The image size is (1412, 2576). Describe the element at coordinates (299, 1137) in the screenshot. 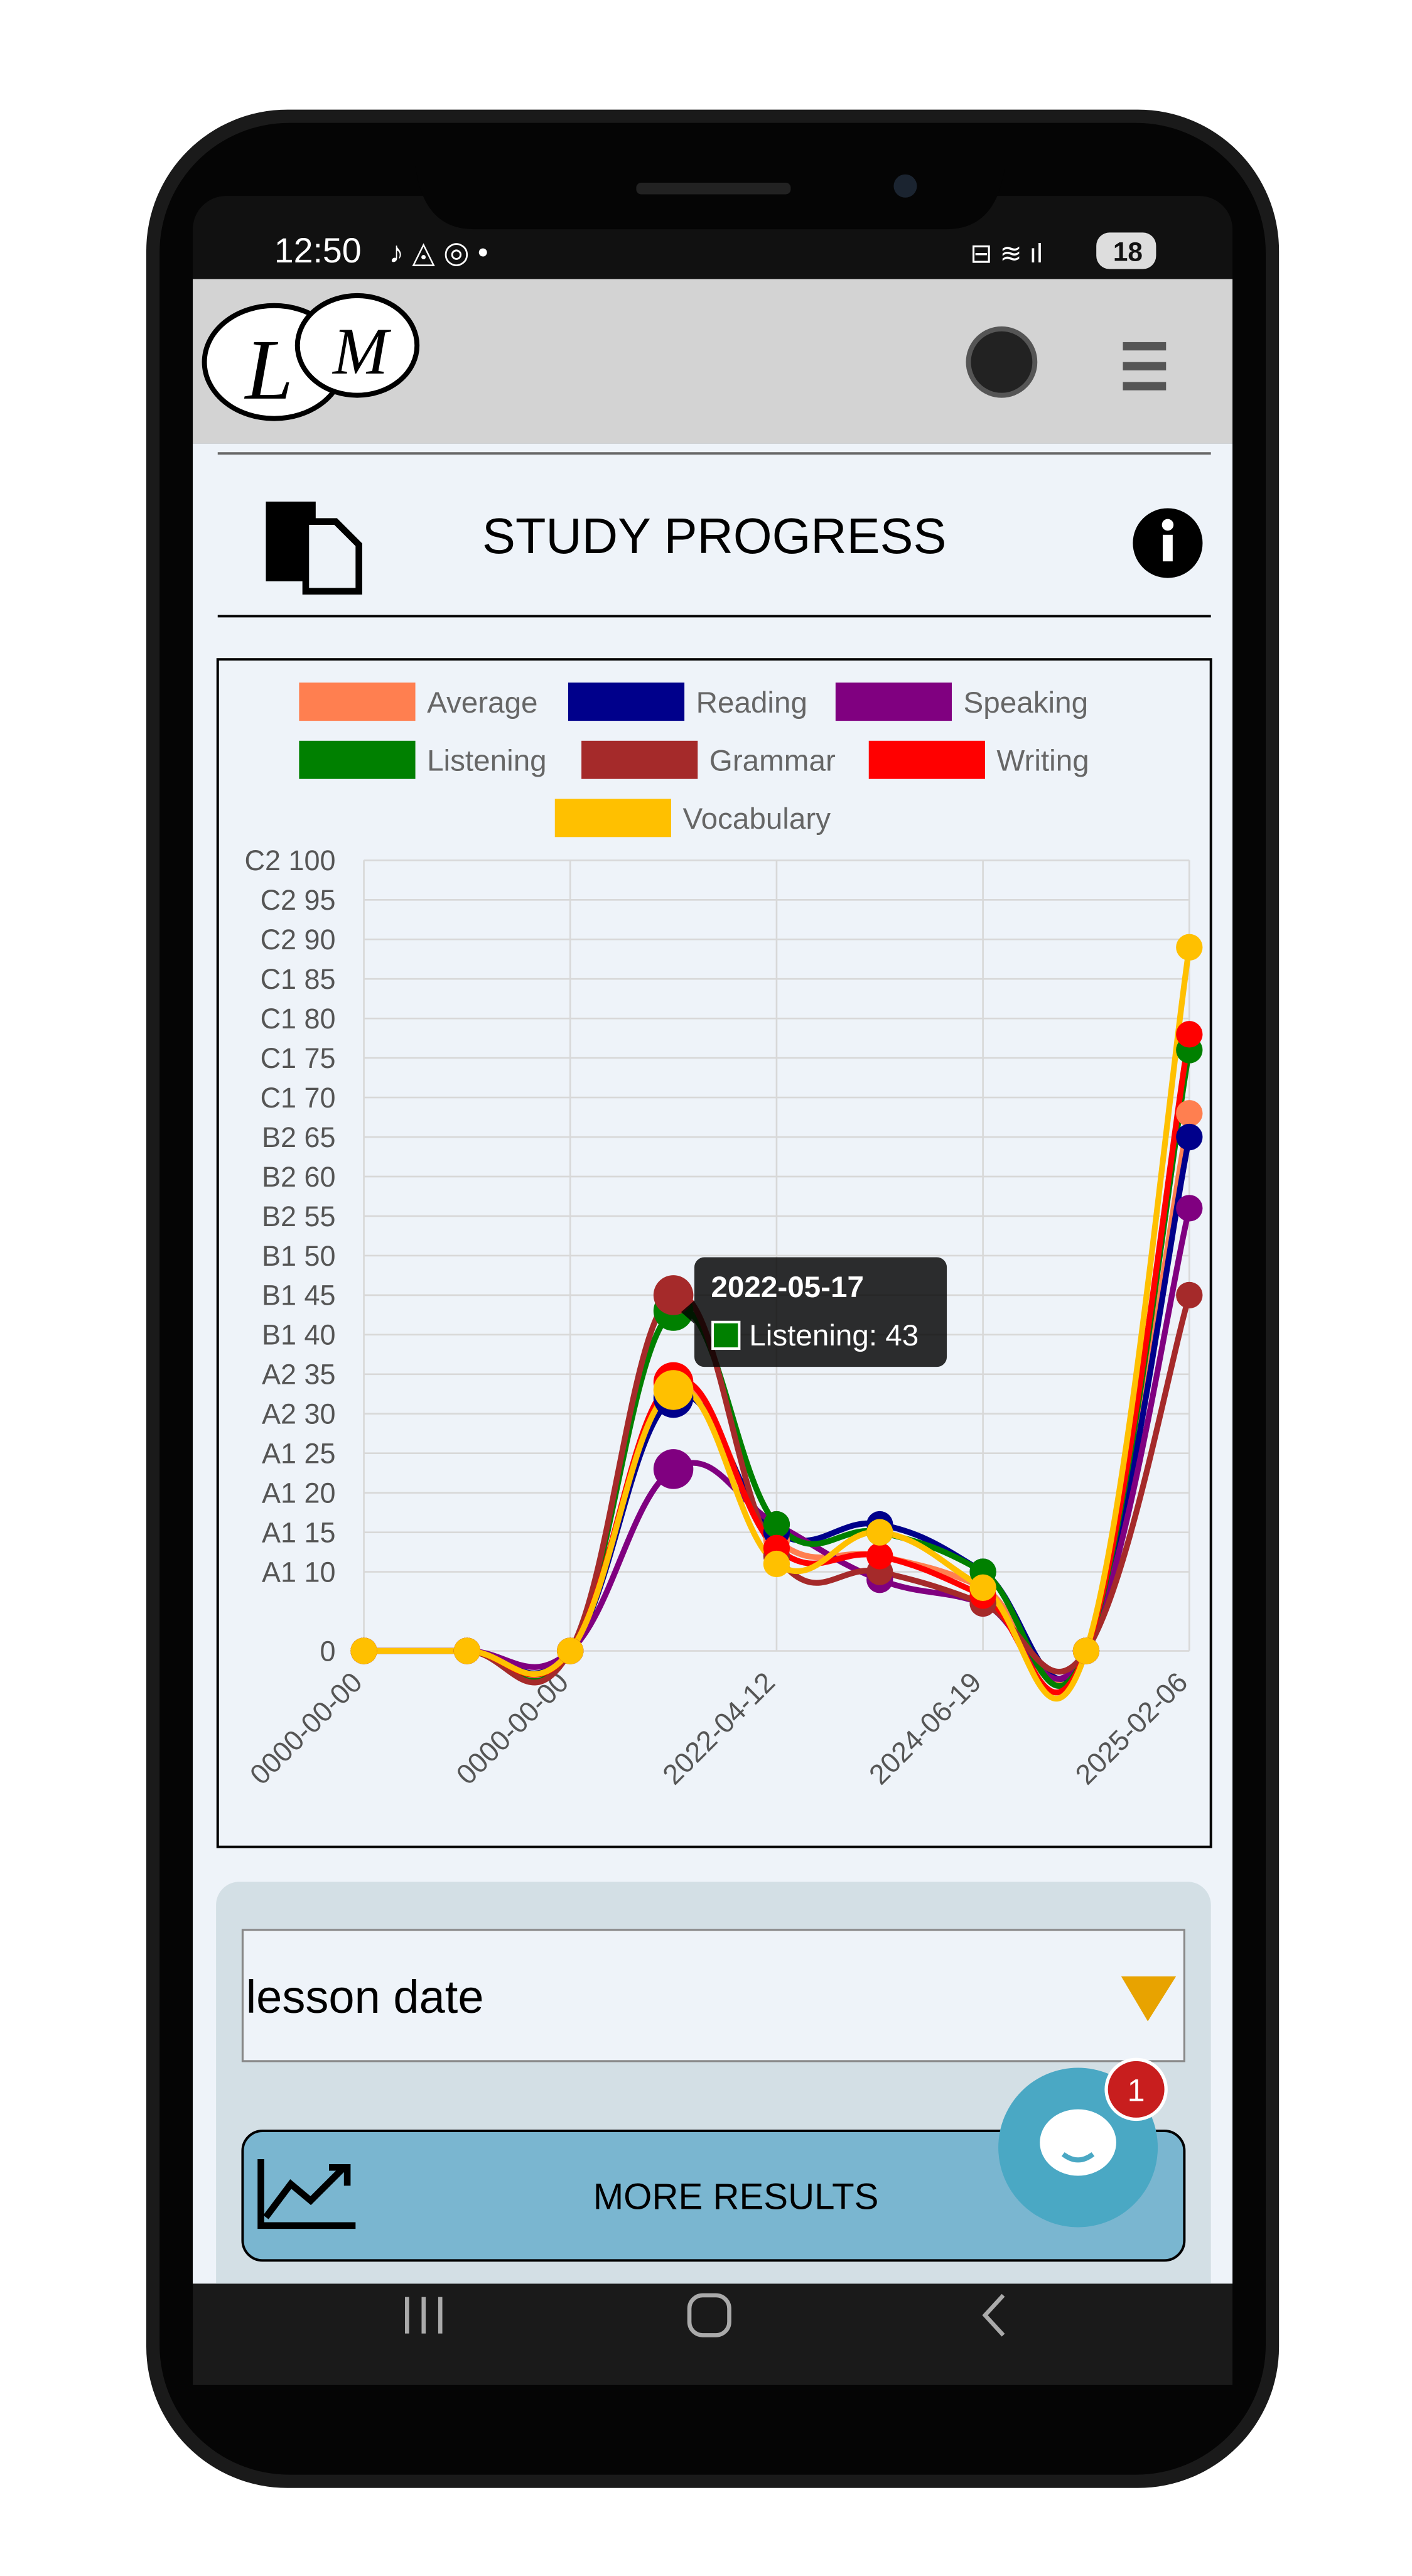

I see `y-tick-label: B2 65` at that location.